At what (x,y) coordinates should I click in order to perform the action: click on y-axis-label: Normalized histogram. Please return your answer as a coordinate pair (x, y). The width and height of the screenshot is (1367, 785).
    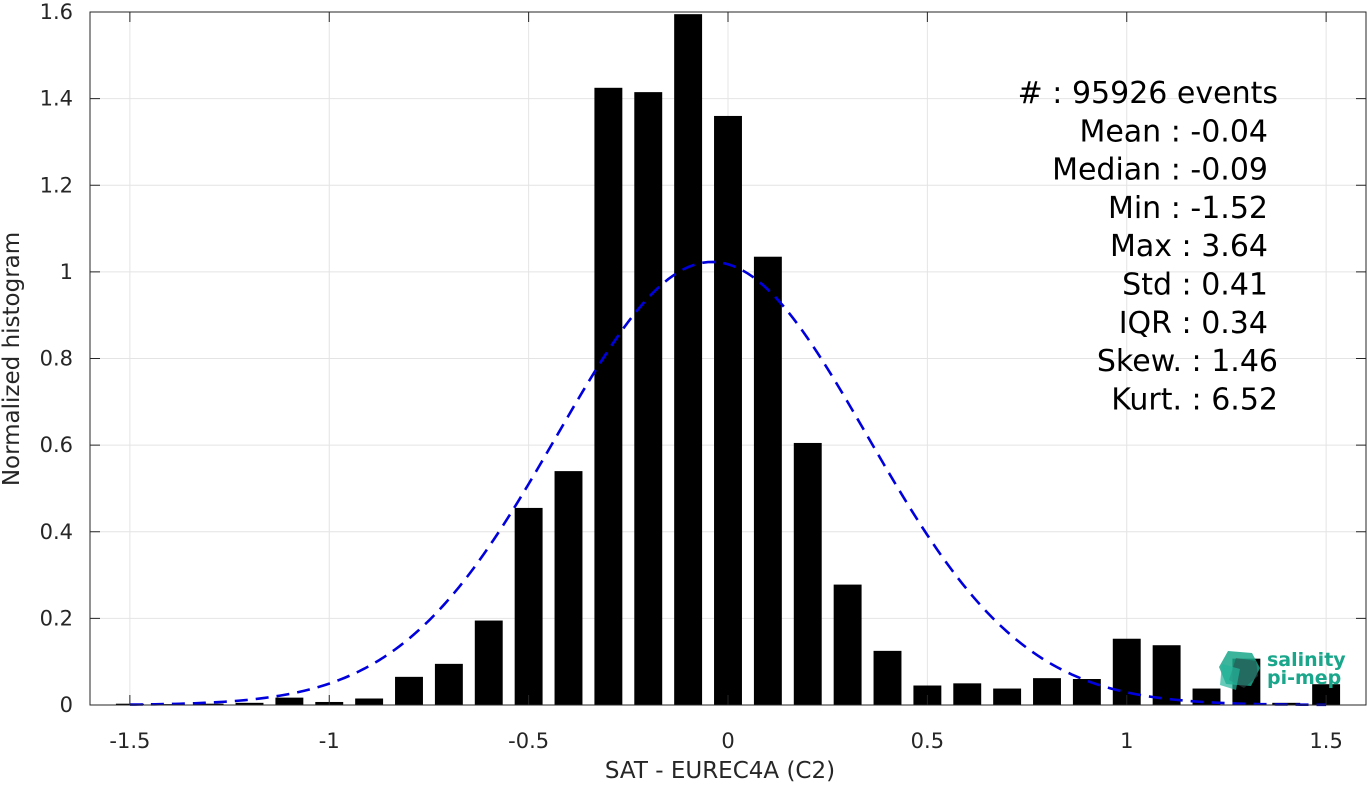
    Looking at the image, I should click on (12, 359).